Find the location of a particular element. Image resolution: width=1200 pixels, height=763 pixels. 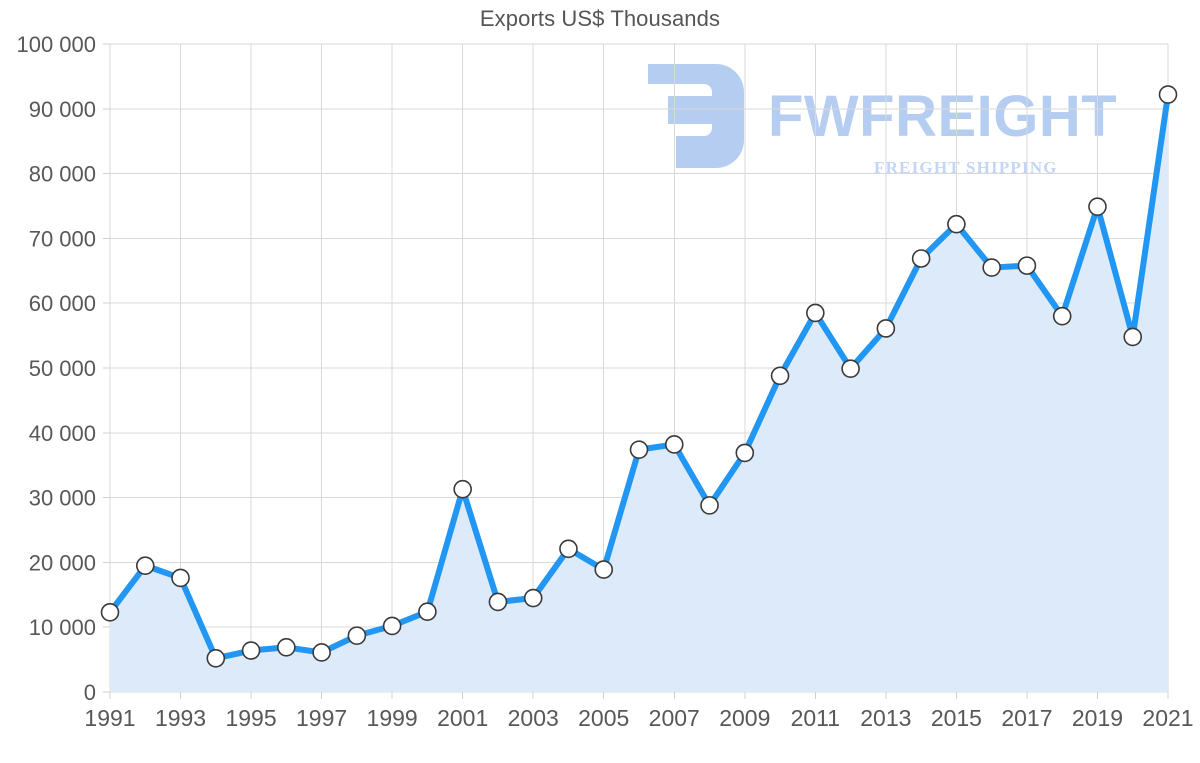

y-axis-tick-label: 100 000 is located at coordinates (56, 44).